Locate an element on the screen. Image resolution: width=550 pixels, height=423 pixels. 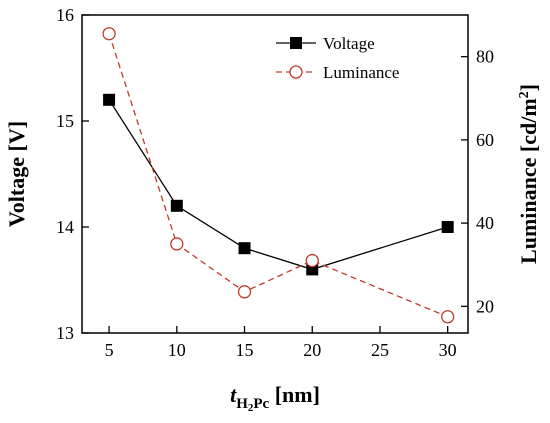
left-y-tick-label: 14 is located at coordinates (65, 227).